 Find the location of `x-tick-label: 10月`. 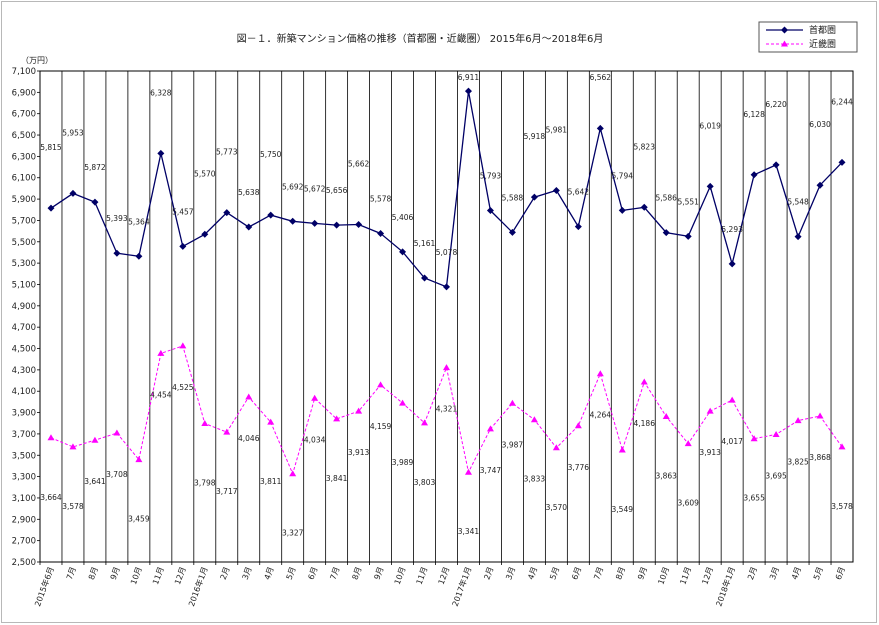

x-tick-label: 10月 is located at coordinates (136, 576).